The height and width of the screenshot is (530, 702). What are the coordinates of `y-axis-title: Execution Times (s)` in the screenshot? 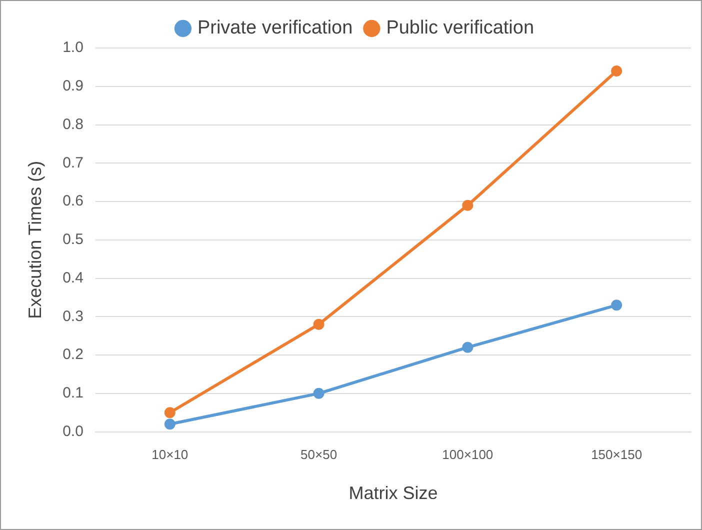 It's located at (34, 239).